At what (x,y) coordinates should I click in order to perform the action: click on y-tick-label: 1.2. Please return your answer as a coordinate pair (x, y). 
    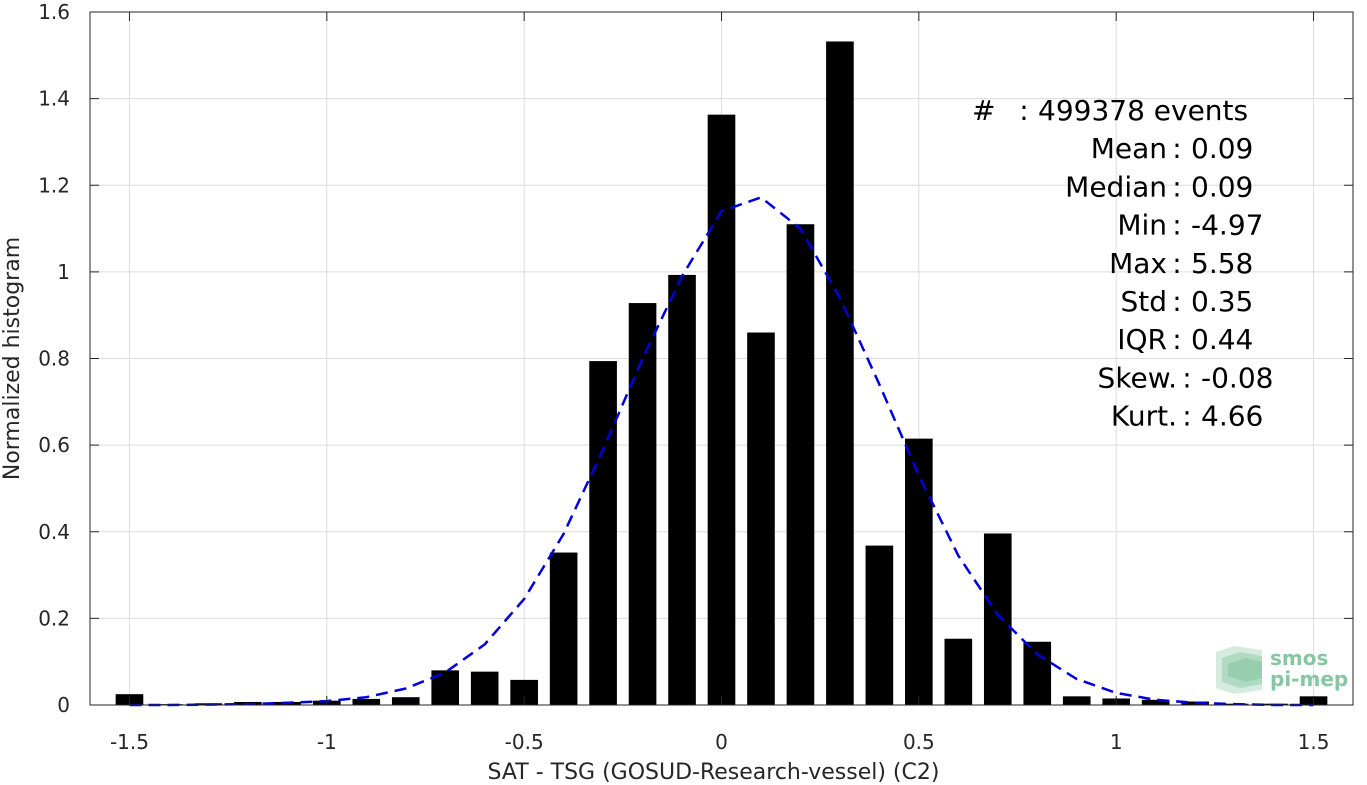
    Looking at the image, I should click on (54, 185).